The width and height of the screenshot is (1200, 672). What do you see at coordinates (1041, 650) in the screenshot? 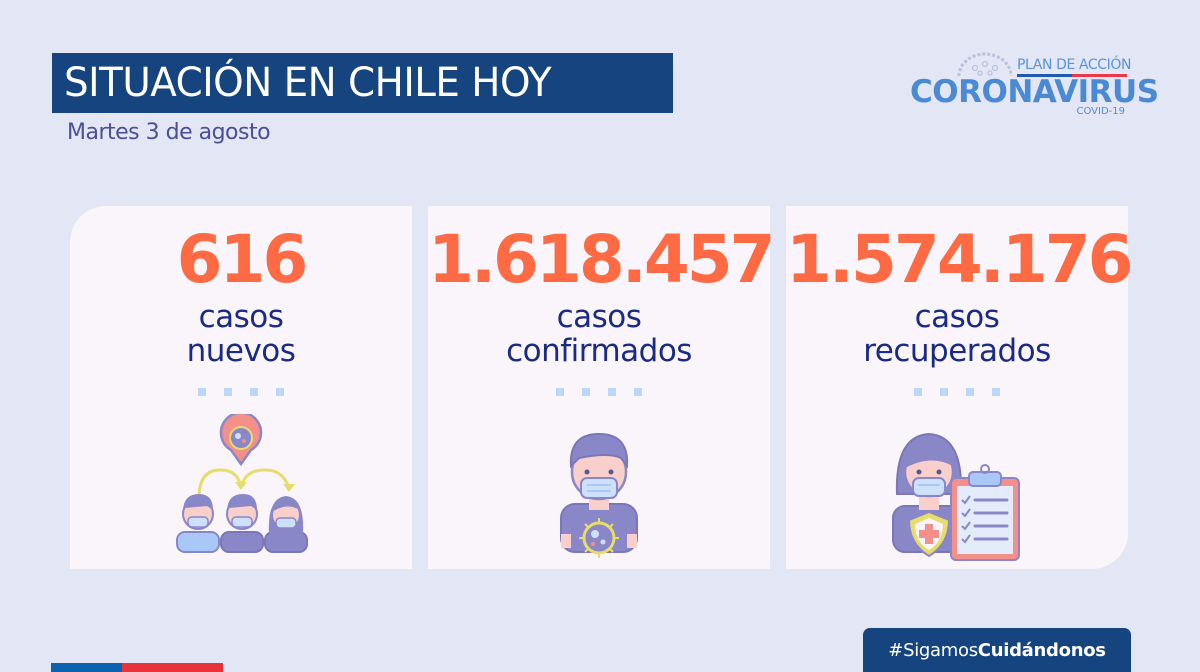
I see `hashtag-bold: Cuidándonos` at bounding box center [1041, 650].